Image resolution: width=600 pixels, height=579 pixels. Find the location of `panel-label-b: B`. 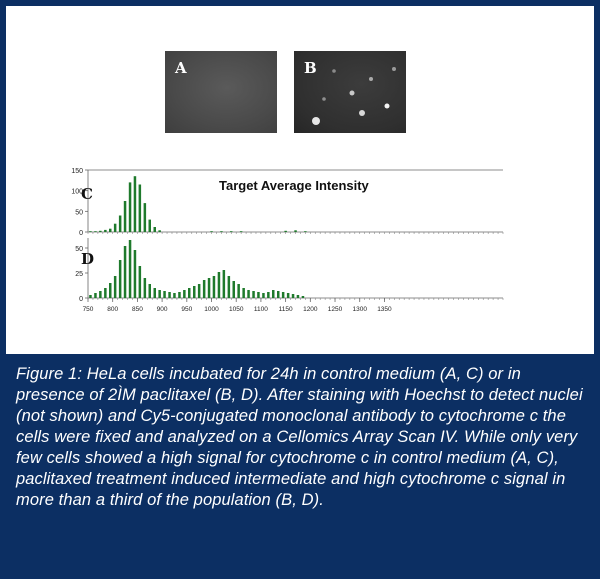

panel-label-b: B is located at coordinates (310, 68).